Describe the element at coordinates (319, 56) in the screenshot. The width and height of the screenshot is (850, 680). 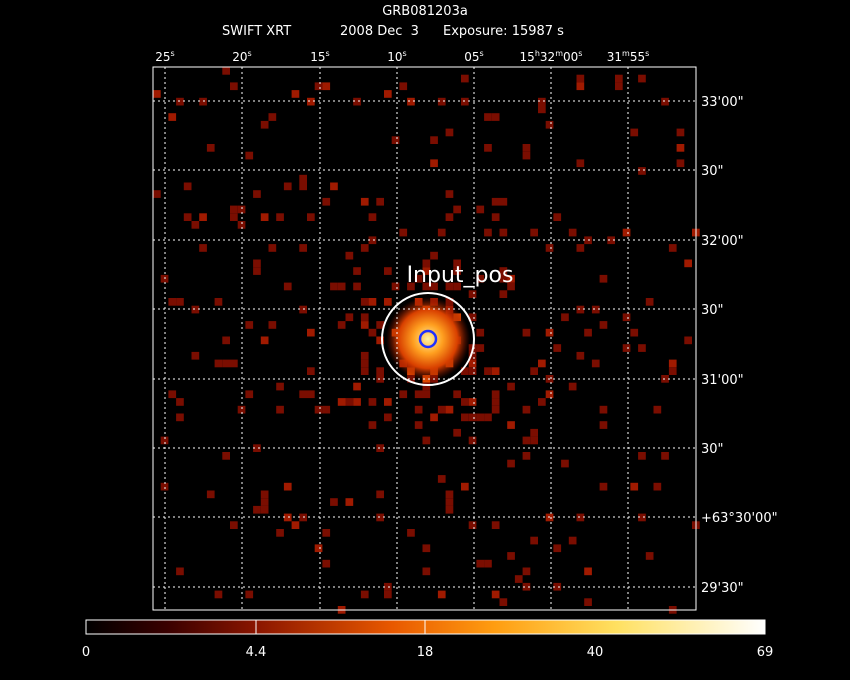
I see `ra-label: 15s` at that location.